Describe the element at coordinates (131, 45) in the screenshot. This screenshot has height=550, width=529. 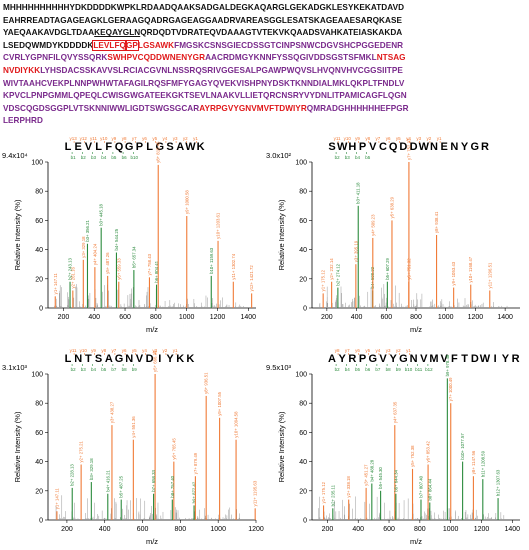
I see `boxed-cleavage-segment: GP` at that location.